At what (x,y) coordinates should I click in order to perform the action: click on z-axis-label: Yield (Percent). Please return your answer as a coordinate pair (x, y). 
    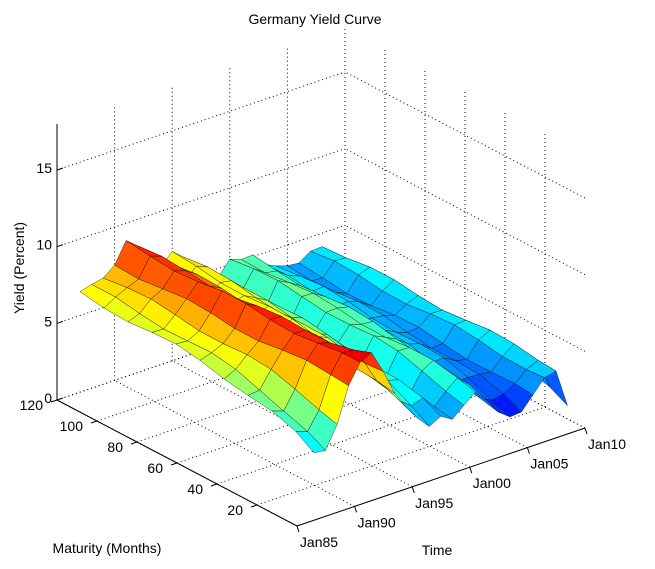
    Looking at the image, I should click on (19, 268).